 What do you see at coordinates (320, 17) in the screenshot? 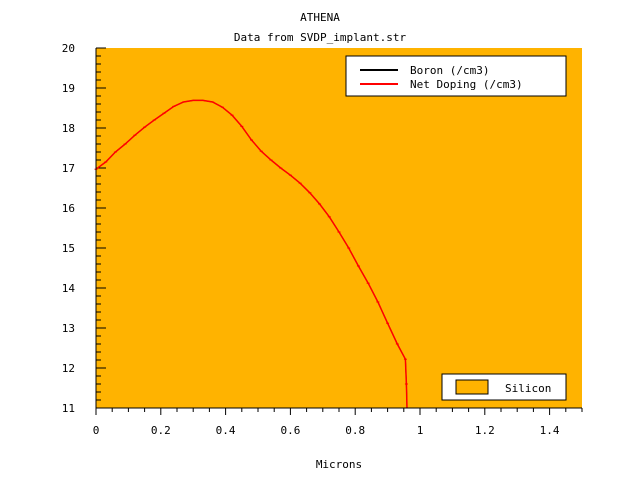
I see `chart-title: ATHENA` at bounding box center [320, 17].